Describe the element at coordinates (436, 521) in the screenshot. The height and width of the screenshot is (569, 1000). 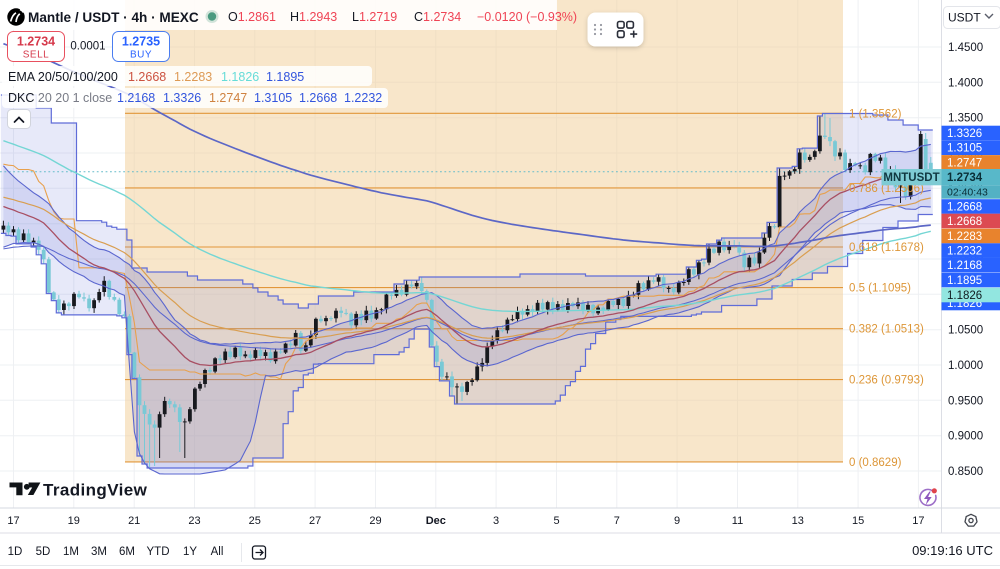
I see `svg-text: Dec` at that location.